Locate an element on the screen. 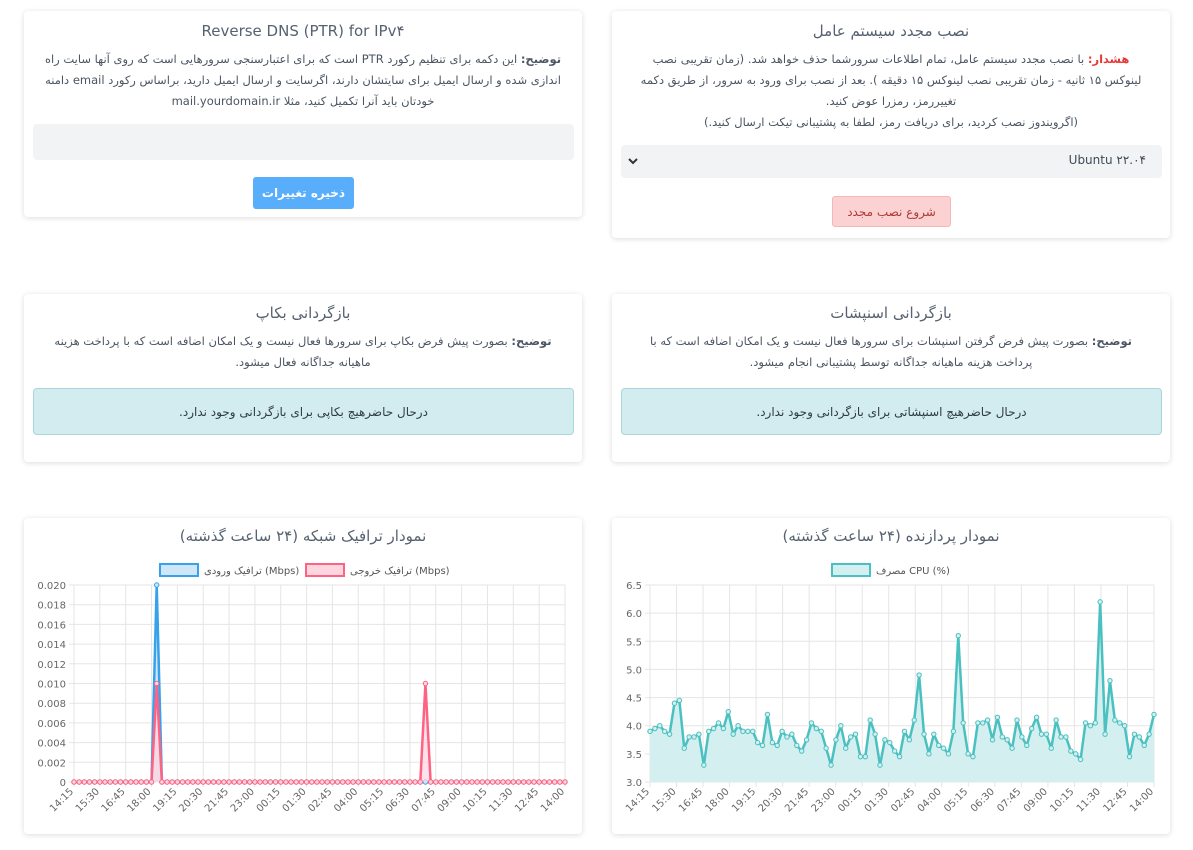 The height and width of the screenshot is (850, 1193). x-tick-label: 20:30 is located at coordinates (191, 800).